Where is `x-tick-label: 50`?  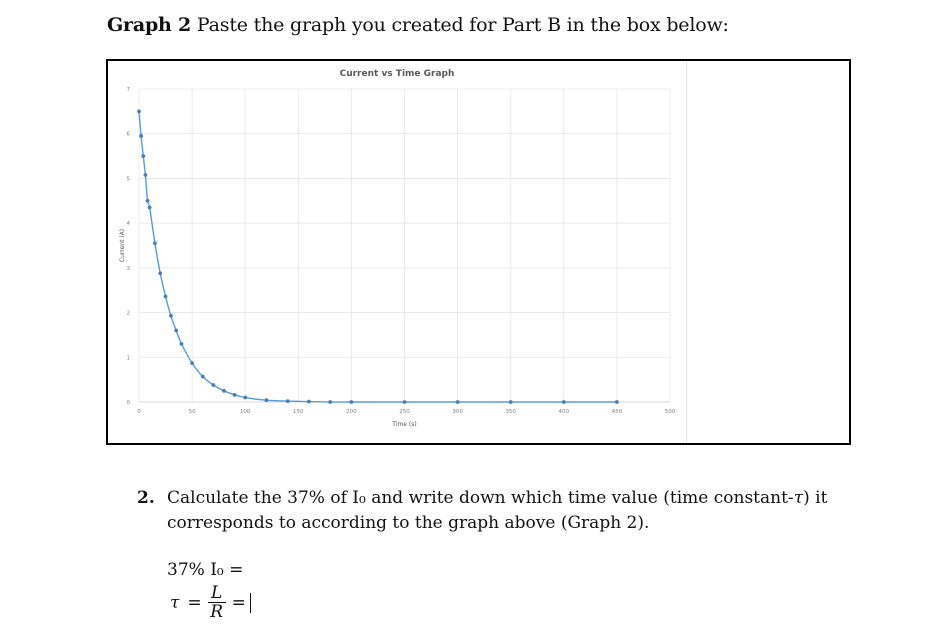 x-tick-label: 50 is located at coordinates (192, 412).